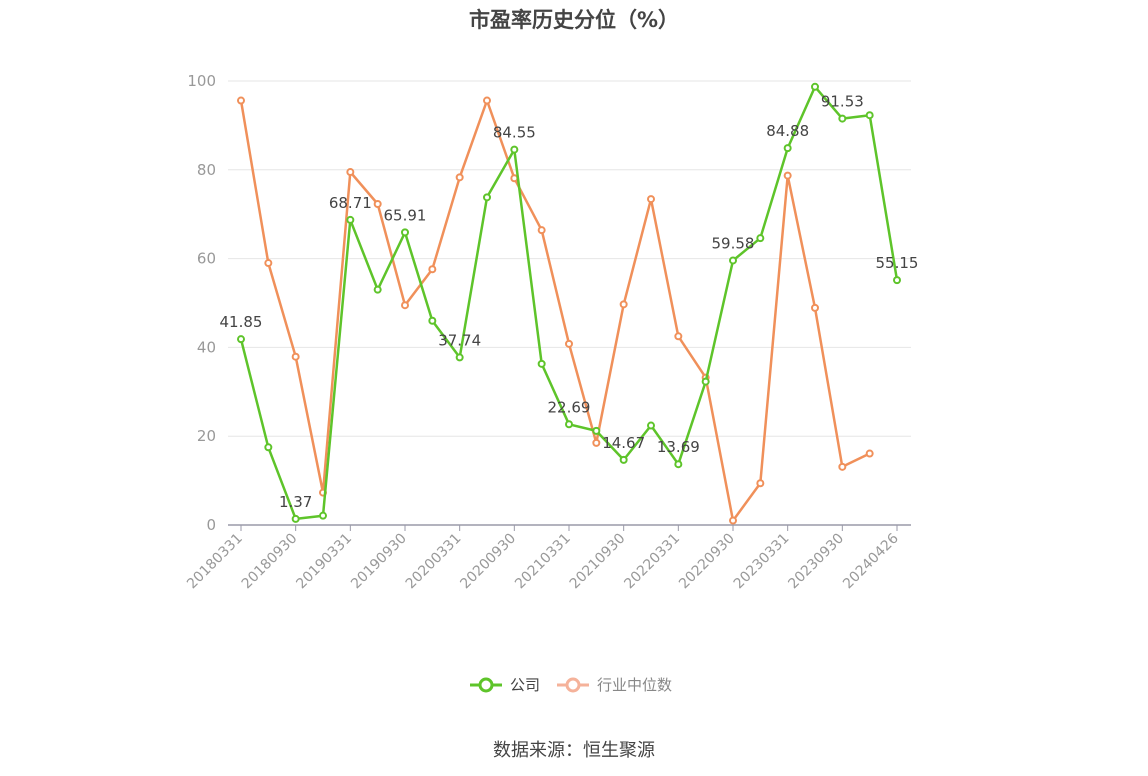  What do you see at coordinates (816, 562) in the screenshot?
I see `x-tick-label: 20230930` at bounding box center [816, 562].